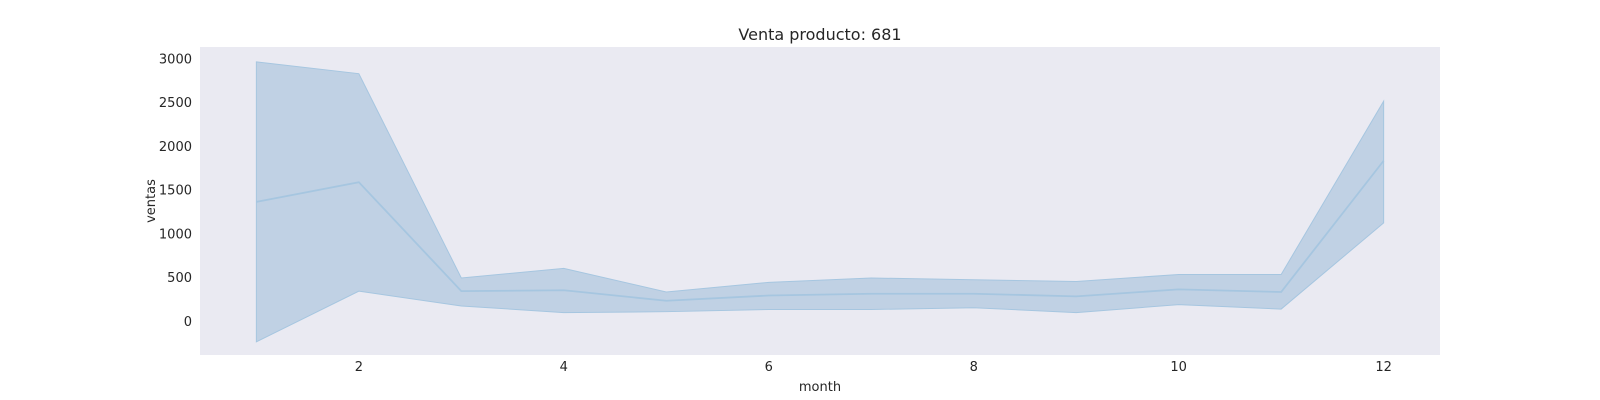  I want to click on x-tick-label: 10, so click(1178, 367).